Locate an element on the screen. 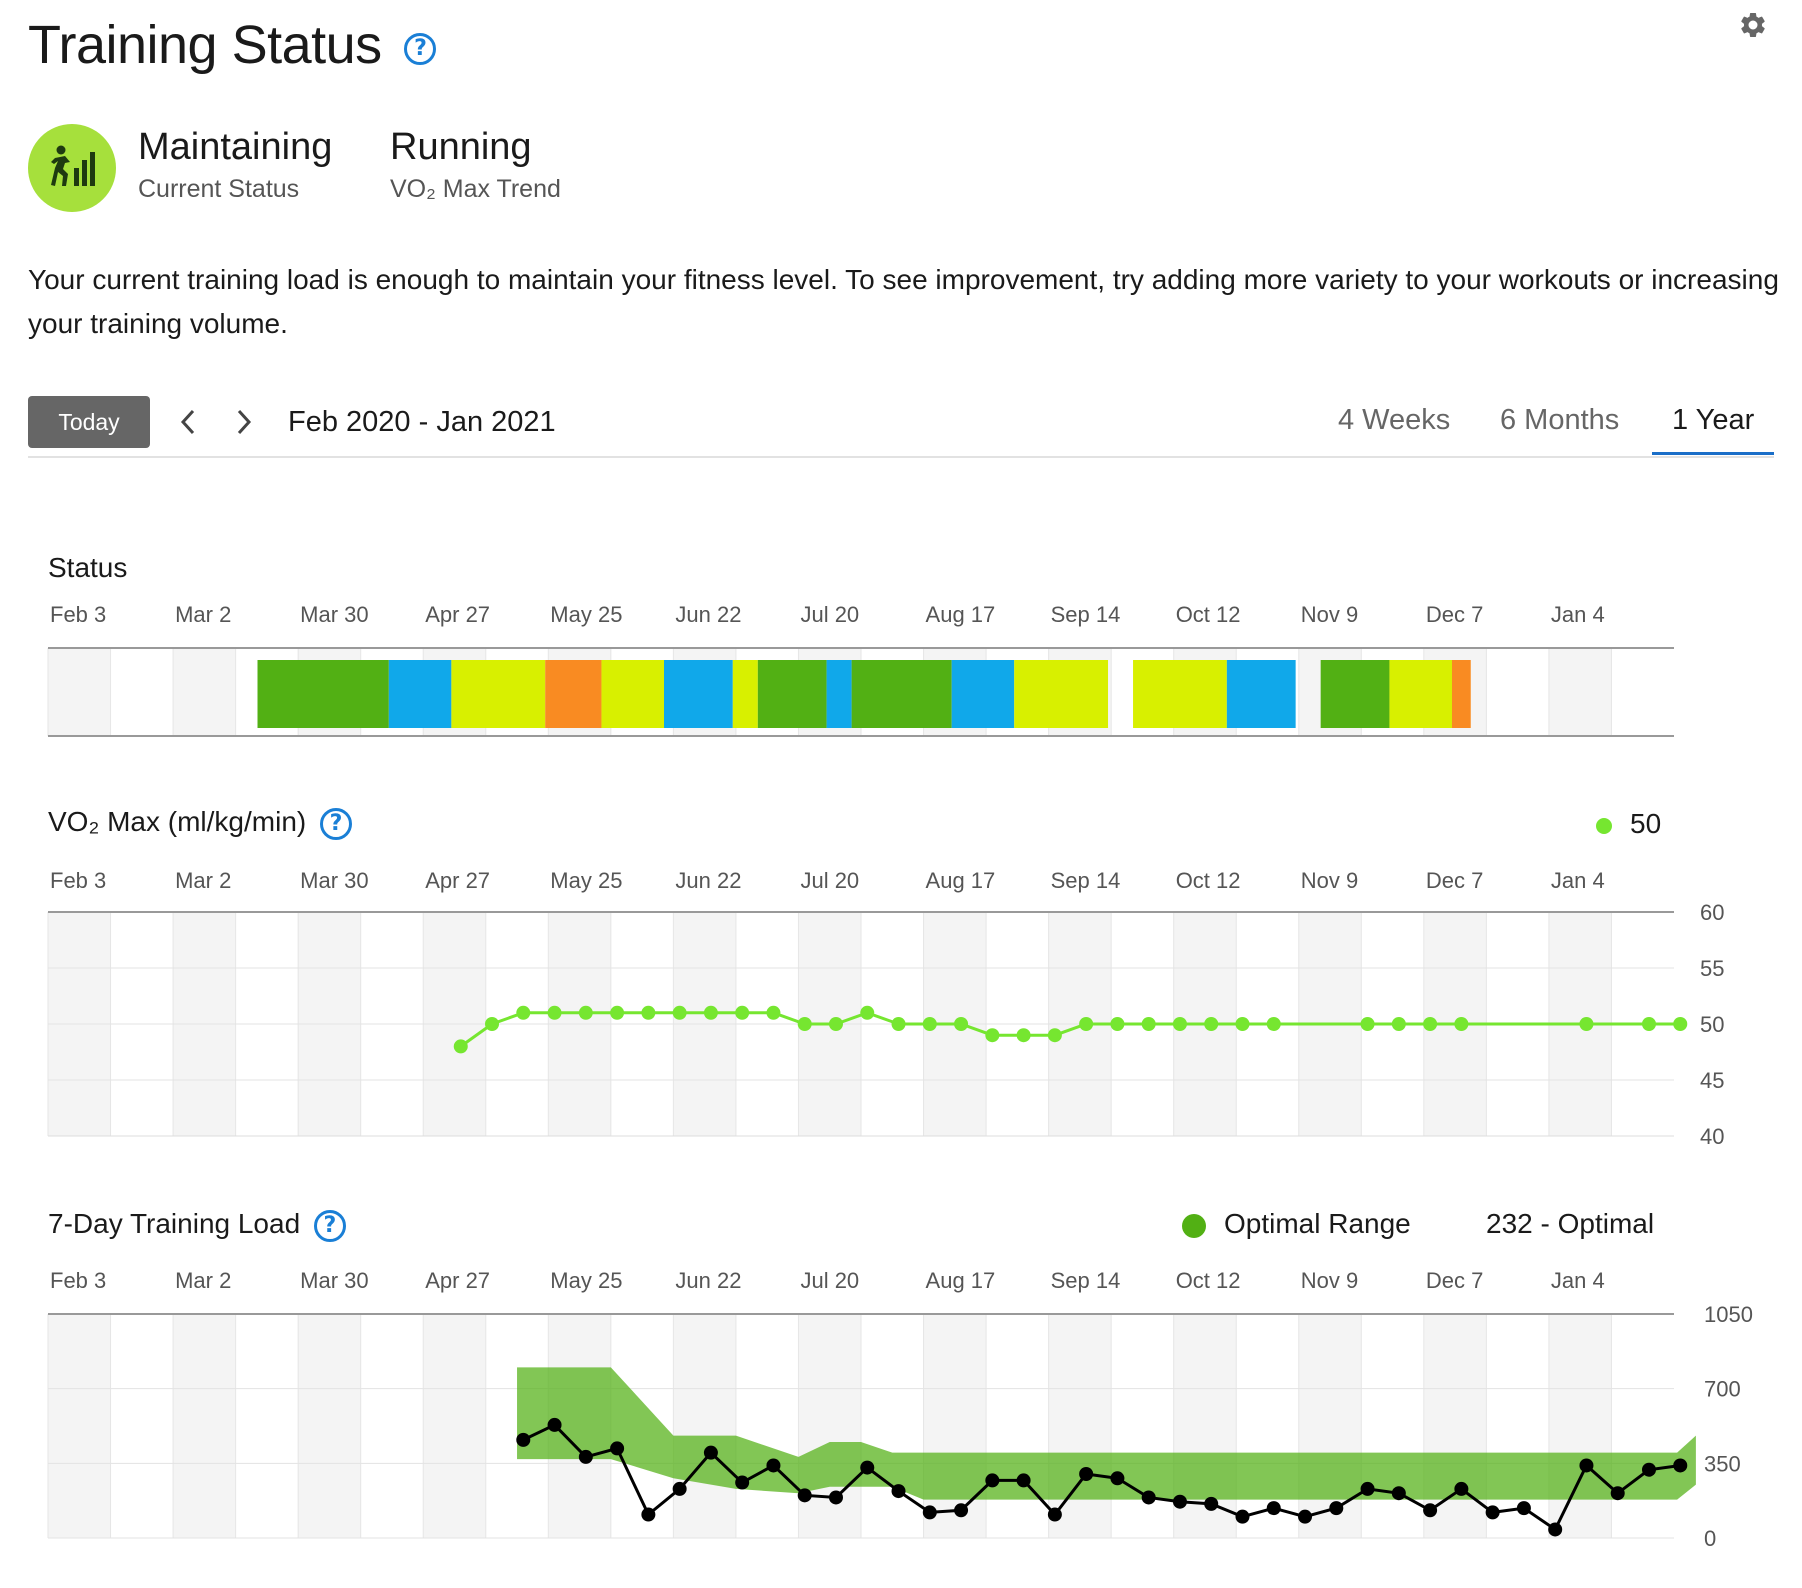  status-icon is located at coordinates (72, 168).